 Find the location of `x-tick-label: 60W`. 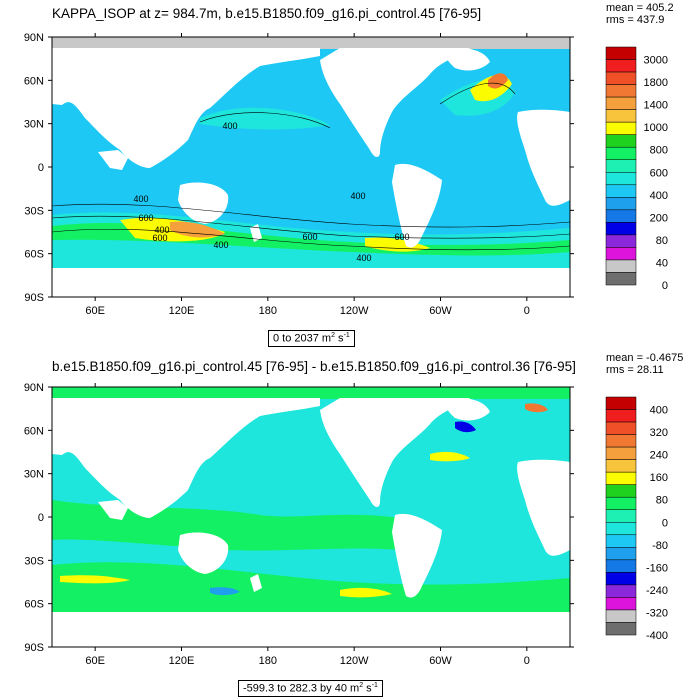

x-tick-label: 60W is located at coordinates (440, 311).